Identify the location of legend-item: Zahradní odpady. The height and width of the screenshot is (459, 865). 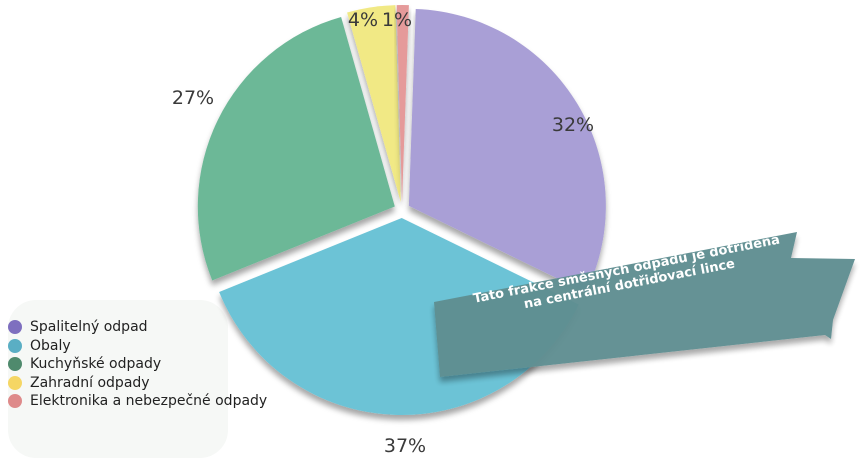
(137, 383).